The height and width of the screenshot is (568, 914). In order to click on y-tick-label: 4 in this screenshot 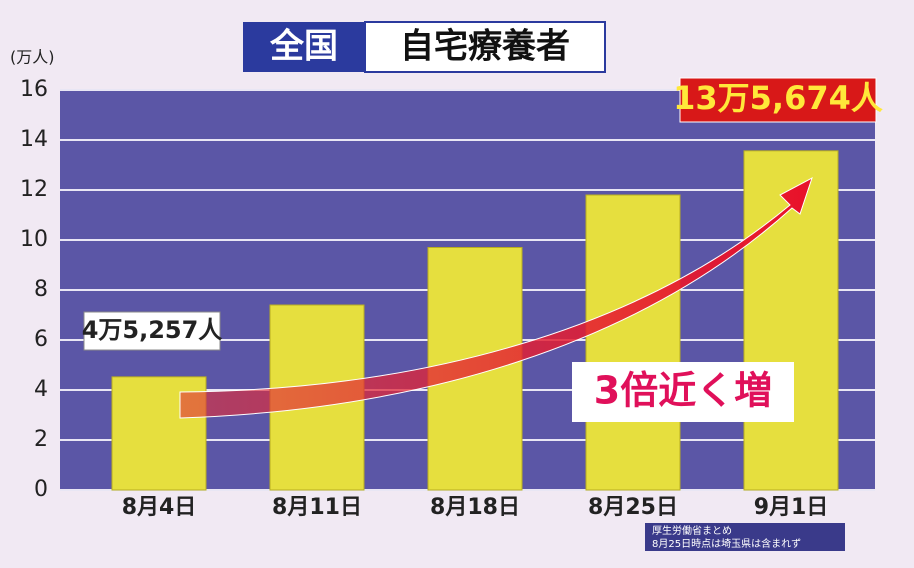, I will do `click(41, 389)`.